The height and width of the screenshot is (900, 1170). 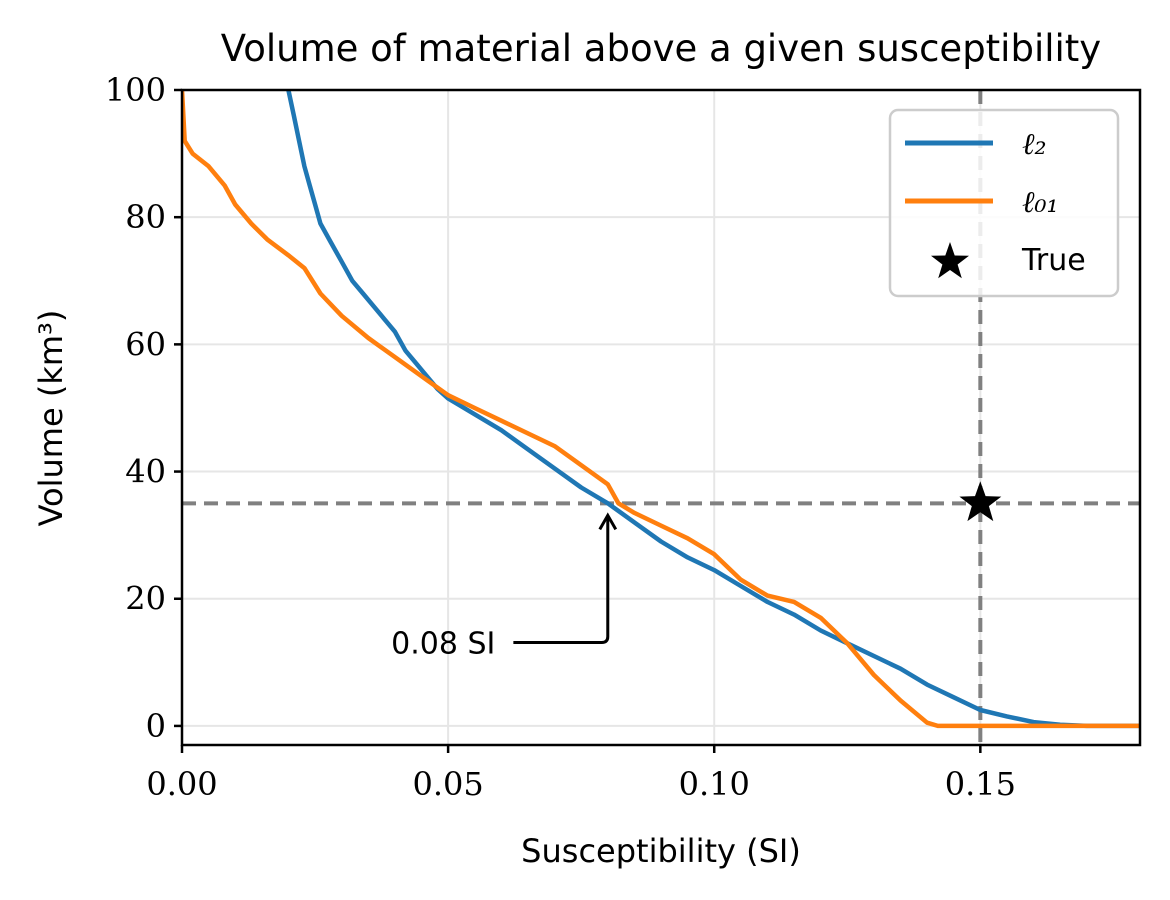 What do you see at coordinates (145, 472) in the screenshot?
I see `y-tick-label: 40` at bounding box center [145, 472].